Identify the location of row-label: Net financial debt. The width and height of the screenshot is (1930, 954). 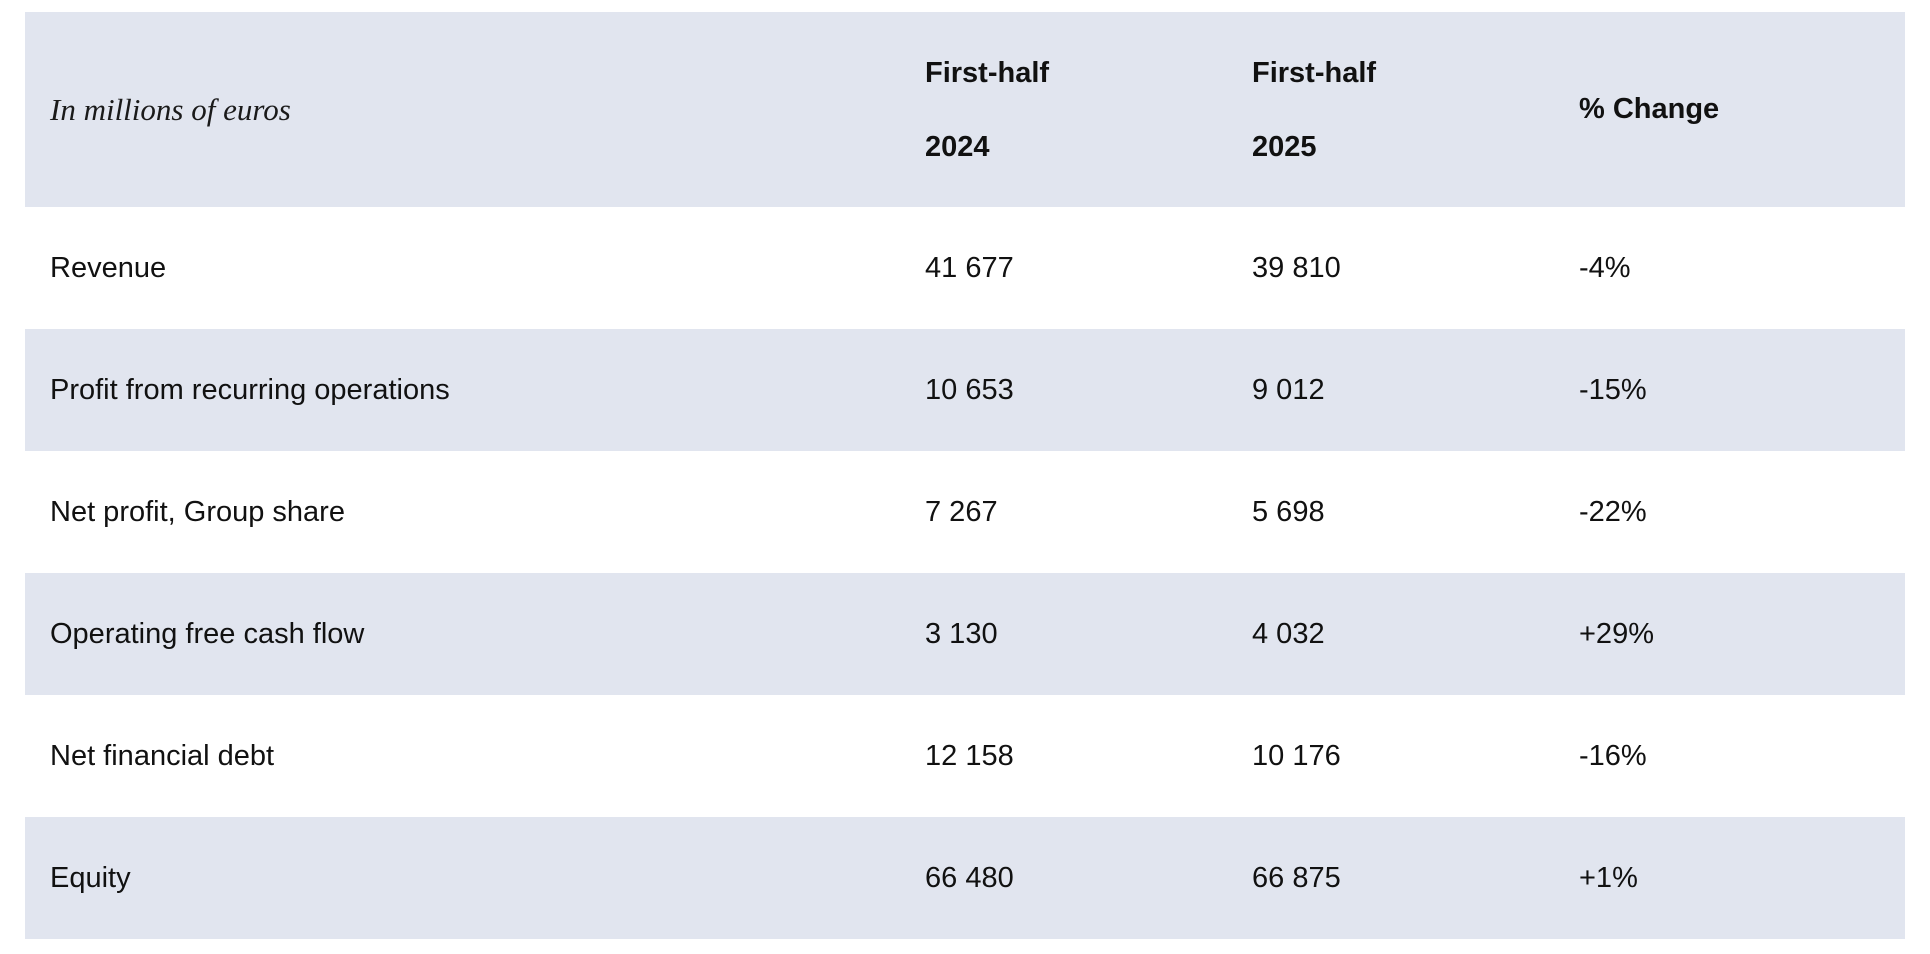
(162, 755).